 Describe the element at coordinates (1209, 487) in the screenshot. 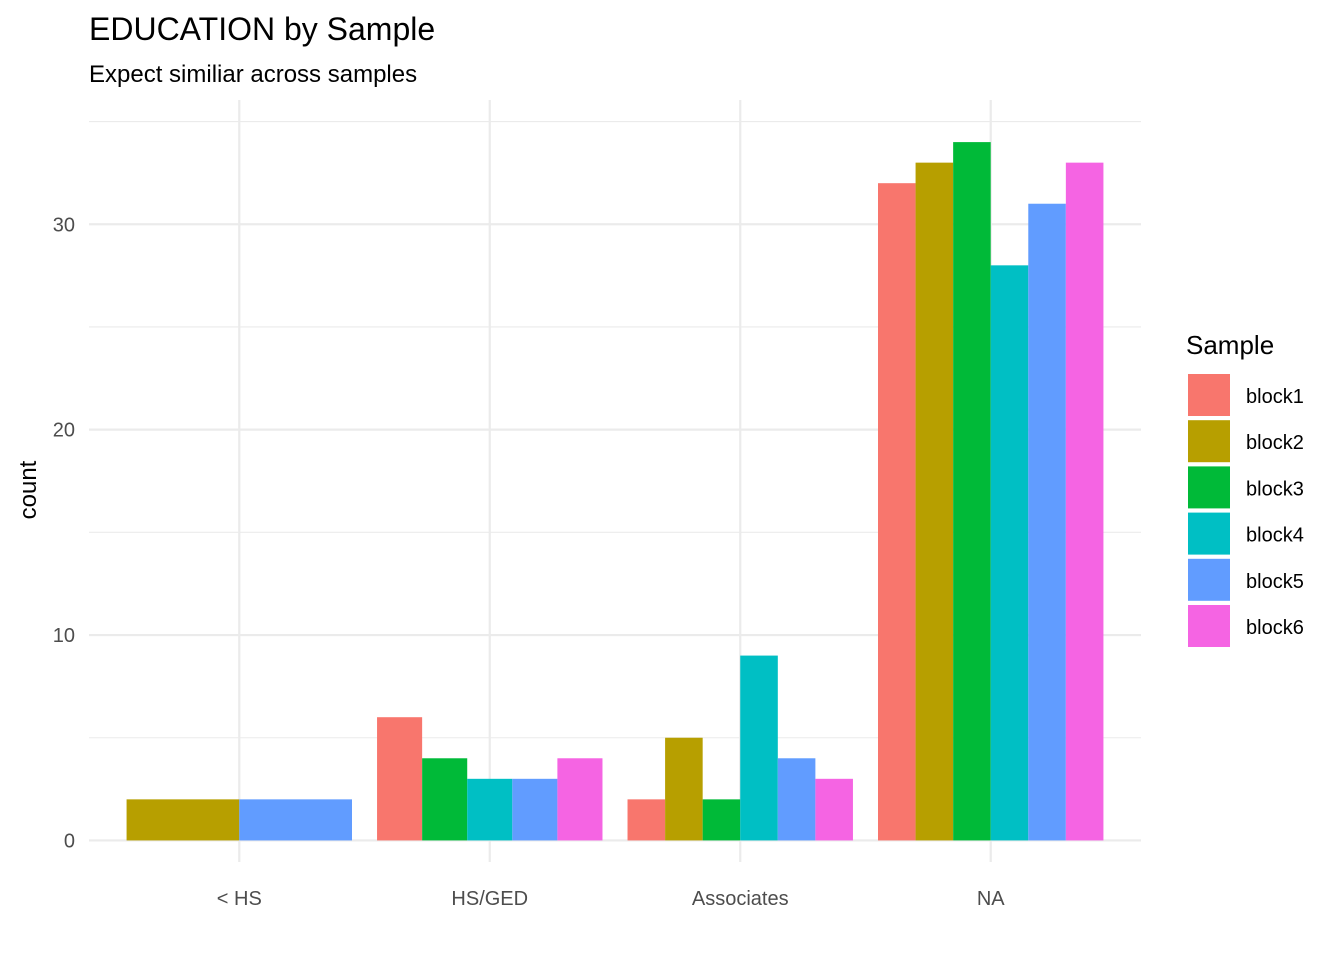

I see `legend-swatch-block3` at that location.